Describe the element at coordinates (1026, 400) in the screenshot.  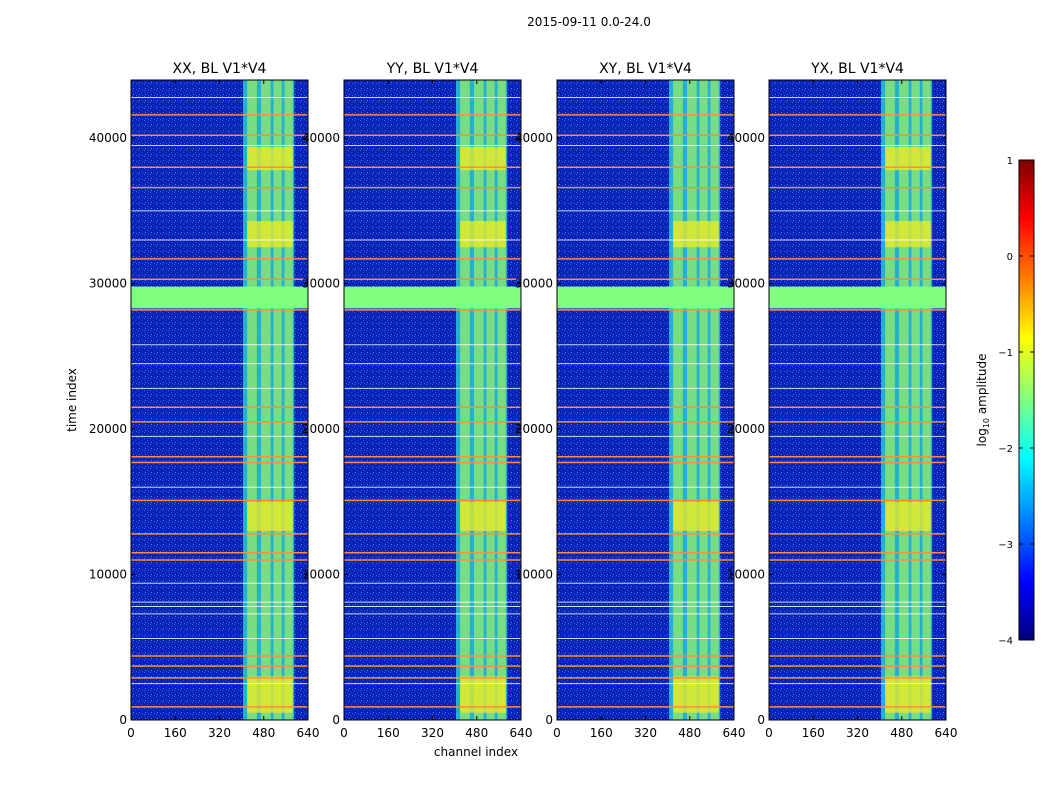
I see `colorbar-gradient` at that location.